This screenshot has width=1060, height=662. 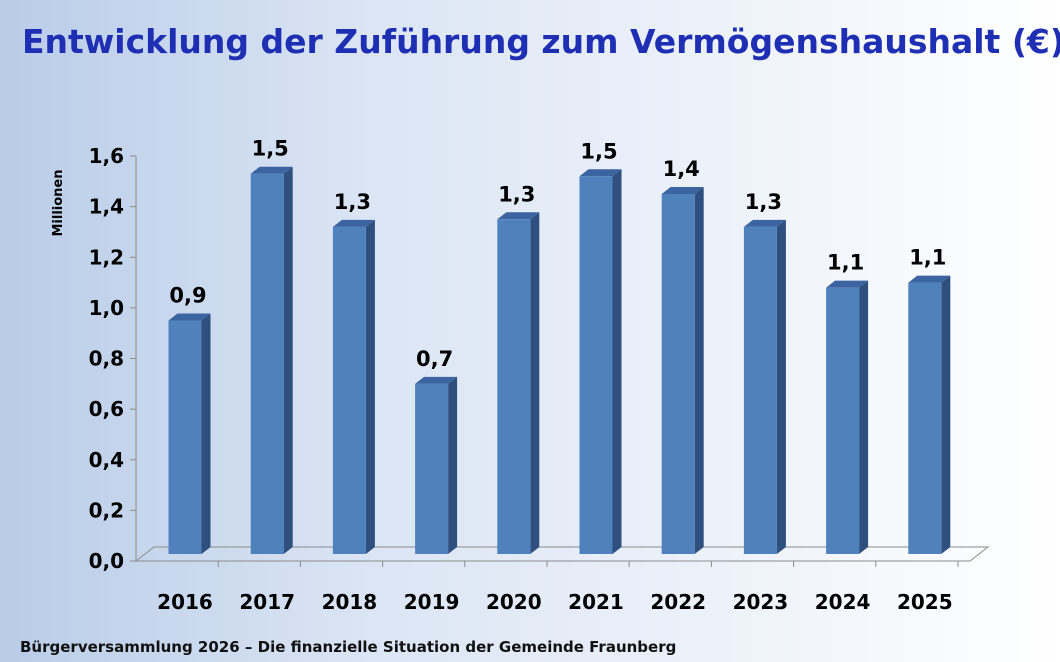 What do you see at coordinates (761, 602) in the screenshot?
I see `x-tick-label: 2023` at bounding box center [761, 602].